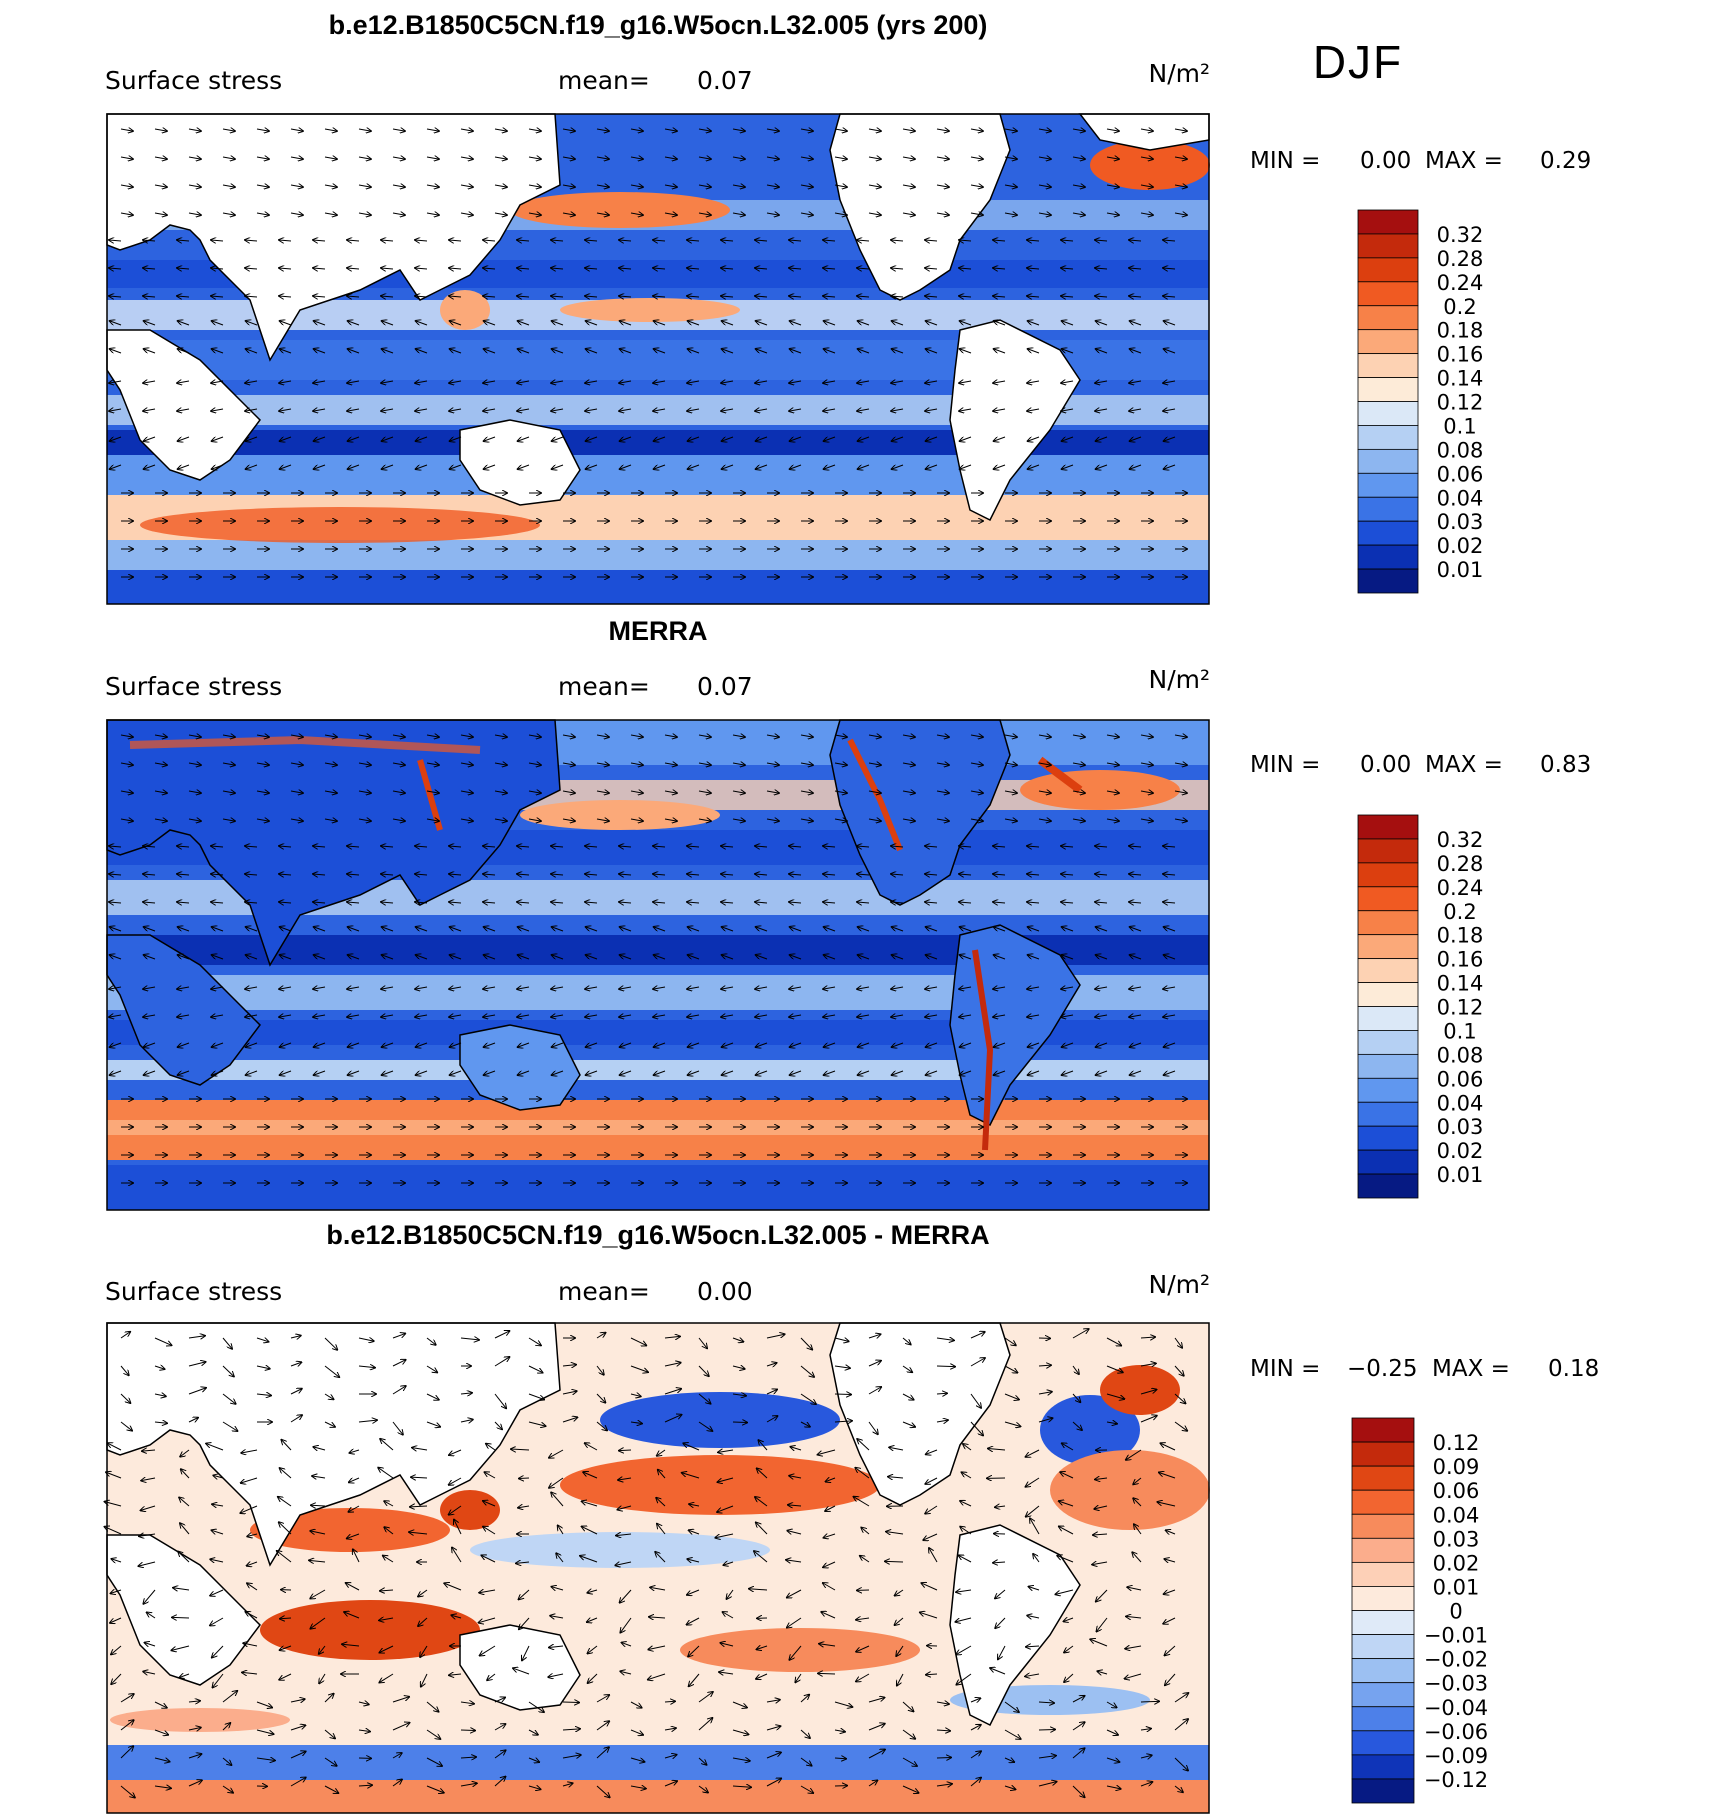  What do you see at coordinates (1460, 403) in the screenshot?
I see `colorbar-tick-label: 0.12` at bounding box center [1460, 403].